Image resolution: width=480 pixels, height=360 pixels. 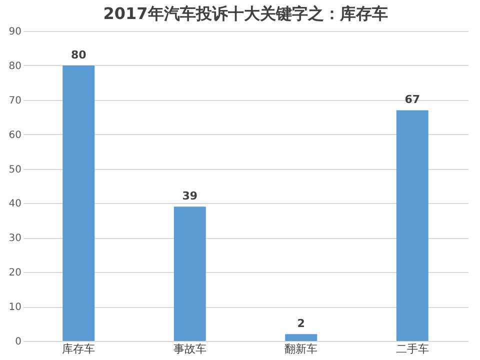 I want to click on x-tick-label: 二手车, so click(x=412, y=349).